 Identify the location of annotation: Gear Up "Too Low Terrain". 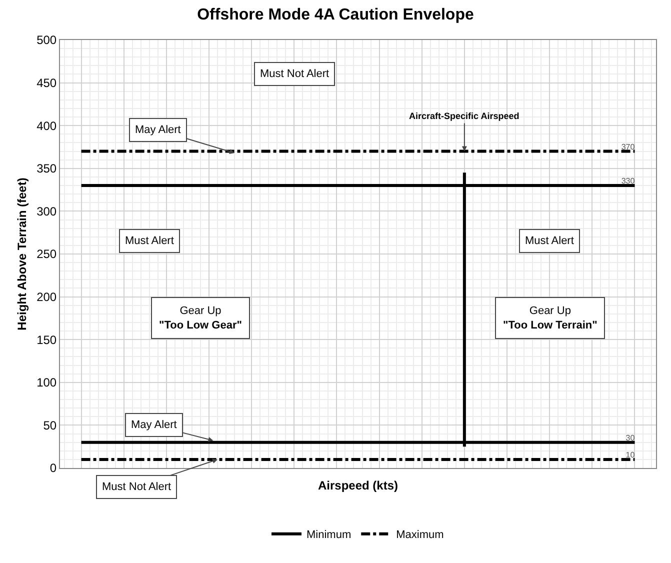
(550, 318).